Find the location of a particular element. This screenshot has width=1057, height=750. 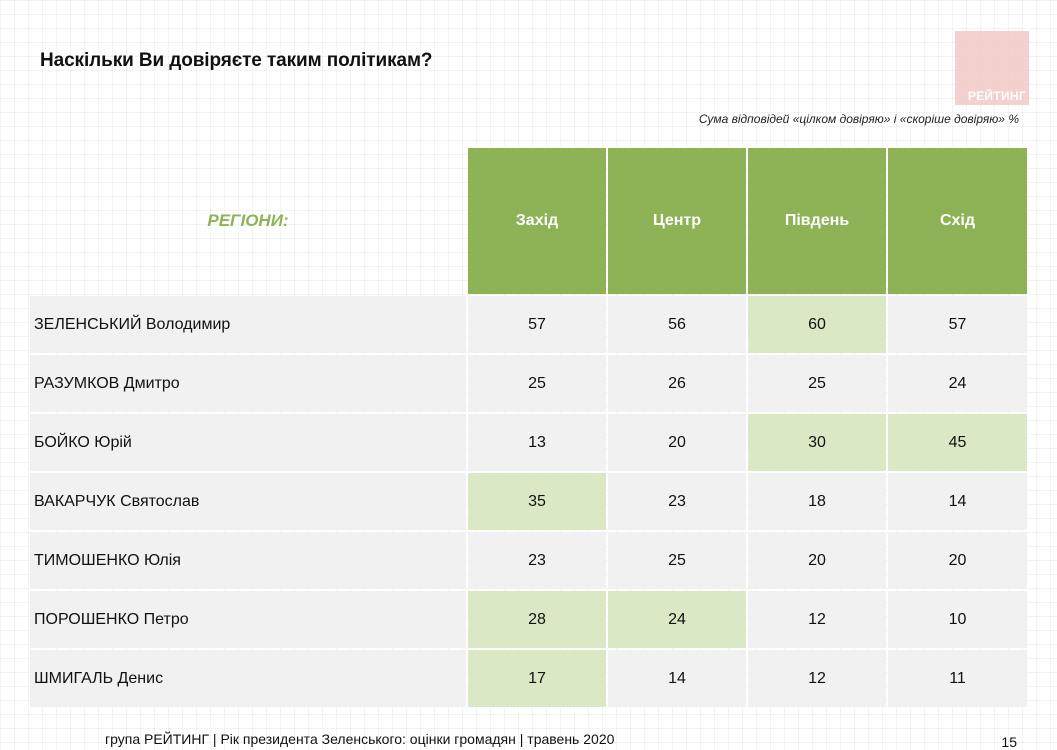

politician-name: РАЗУМКОВ Дмитро is located at coordinates (248, 383).